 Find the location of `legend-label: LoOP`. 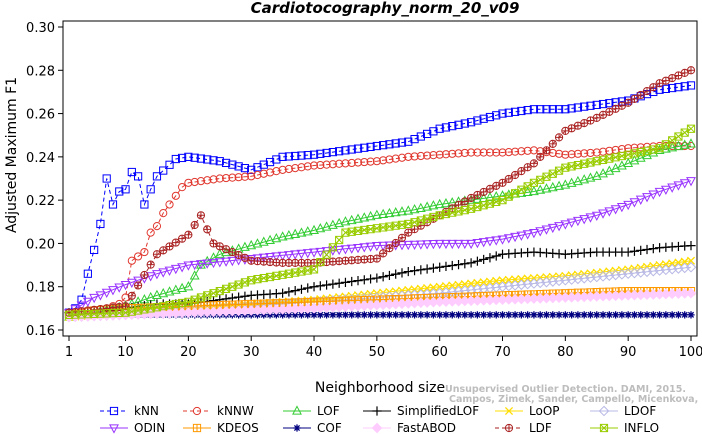

legend-label: LoOP is located at coordinates (544, 411).